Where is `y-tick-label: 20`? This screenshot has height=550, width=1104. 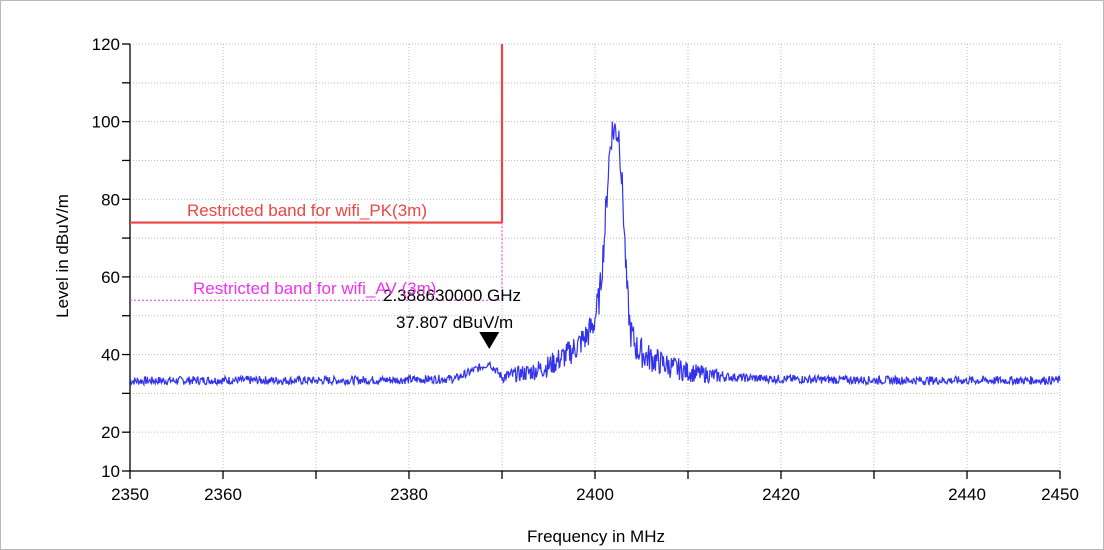
y-tick-label: 20 is located at coordinates (110, 432).